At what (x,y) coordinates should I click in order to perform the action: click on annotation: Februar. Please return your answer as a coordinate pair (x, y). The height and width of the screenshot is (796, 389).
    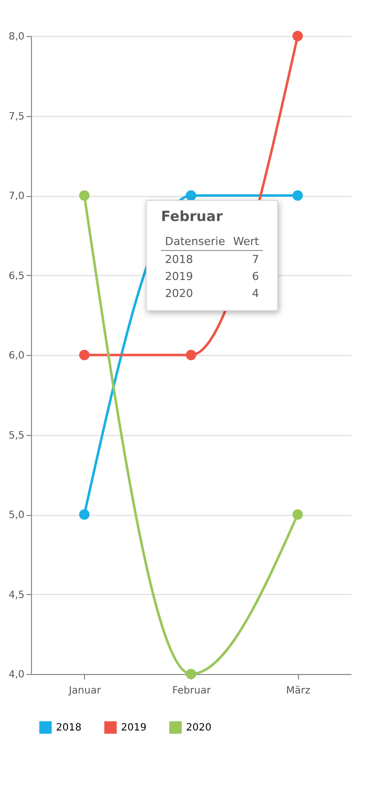
    Looking at the image, I should click on (192, 217).